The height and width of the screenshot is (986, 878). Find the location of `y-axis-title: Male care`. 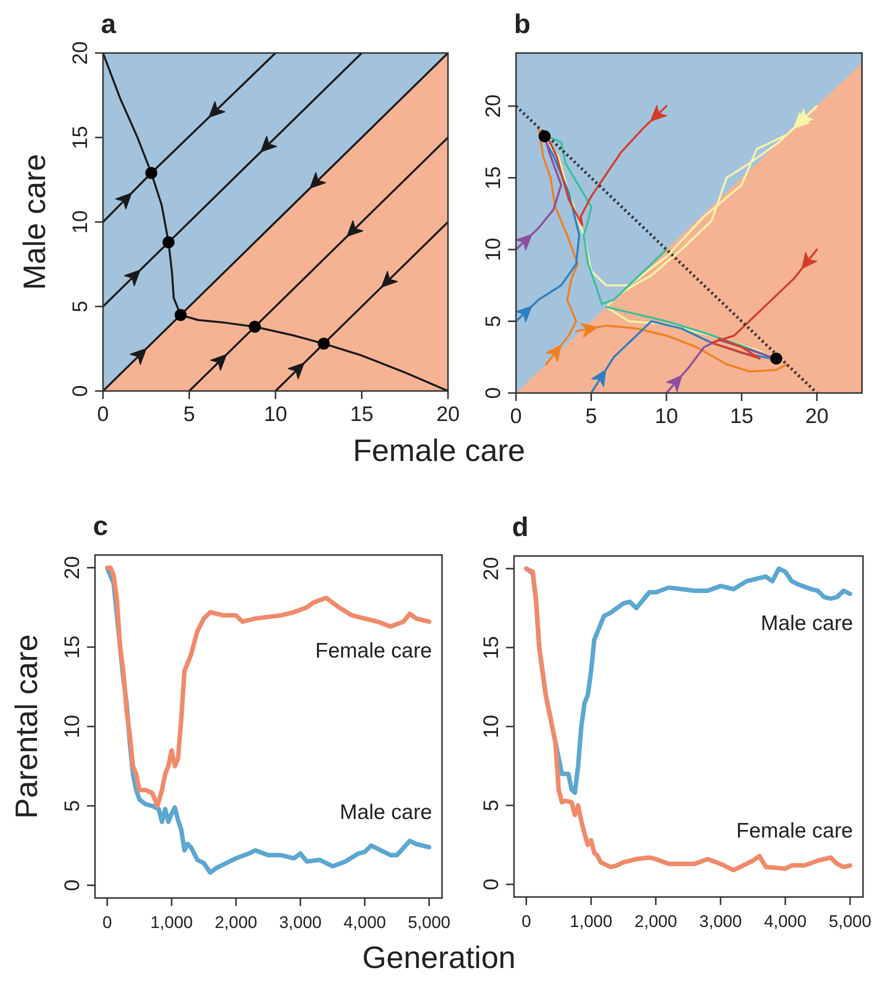

y-axis-title: Male care is located at coordinates (34, 222).